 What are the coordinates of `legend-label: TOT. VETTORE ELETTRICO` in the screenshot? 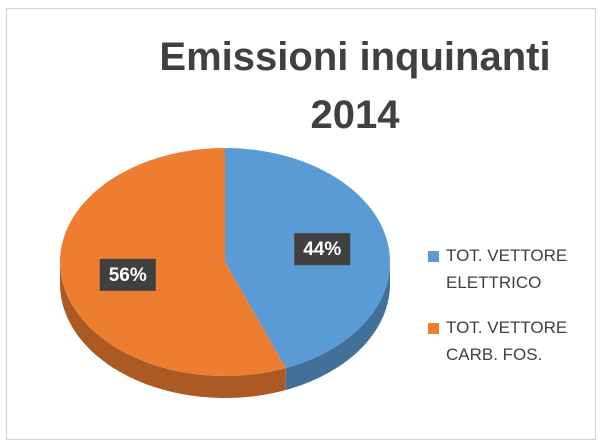 It's located at (507, 269).